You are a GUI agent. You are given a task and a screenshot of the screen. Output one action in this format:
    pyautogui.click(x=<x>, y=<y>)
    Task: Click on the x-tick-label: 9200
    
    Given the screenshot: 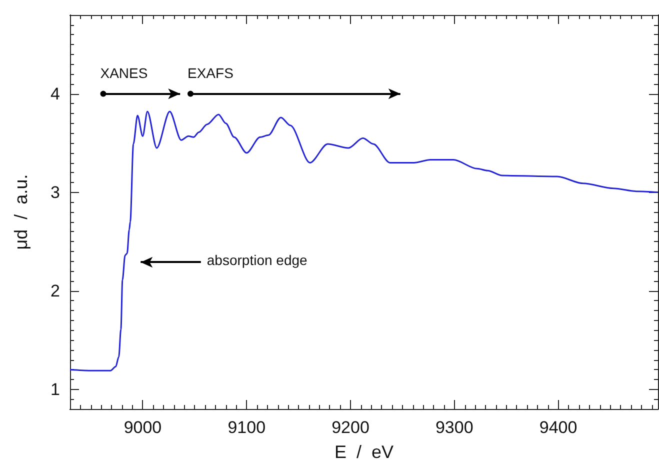 What is the action you would take?
    pyautogui.click(x=351, y=427)
    